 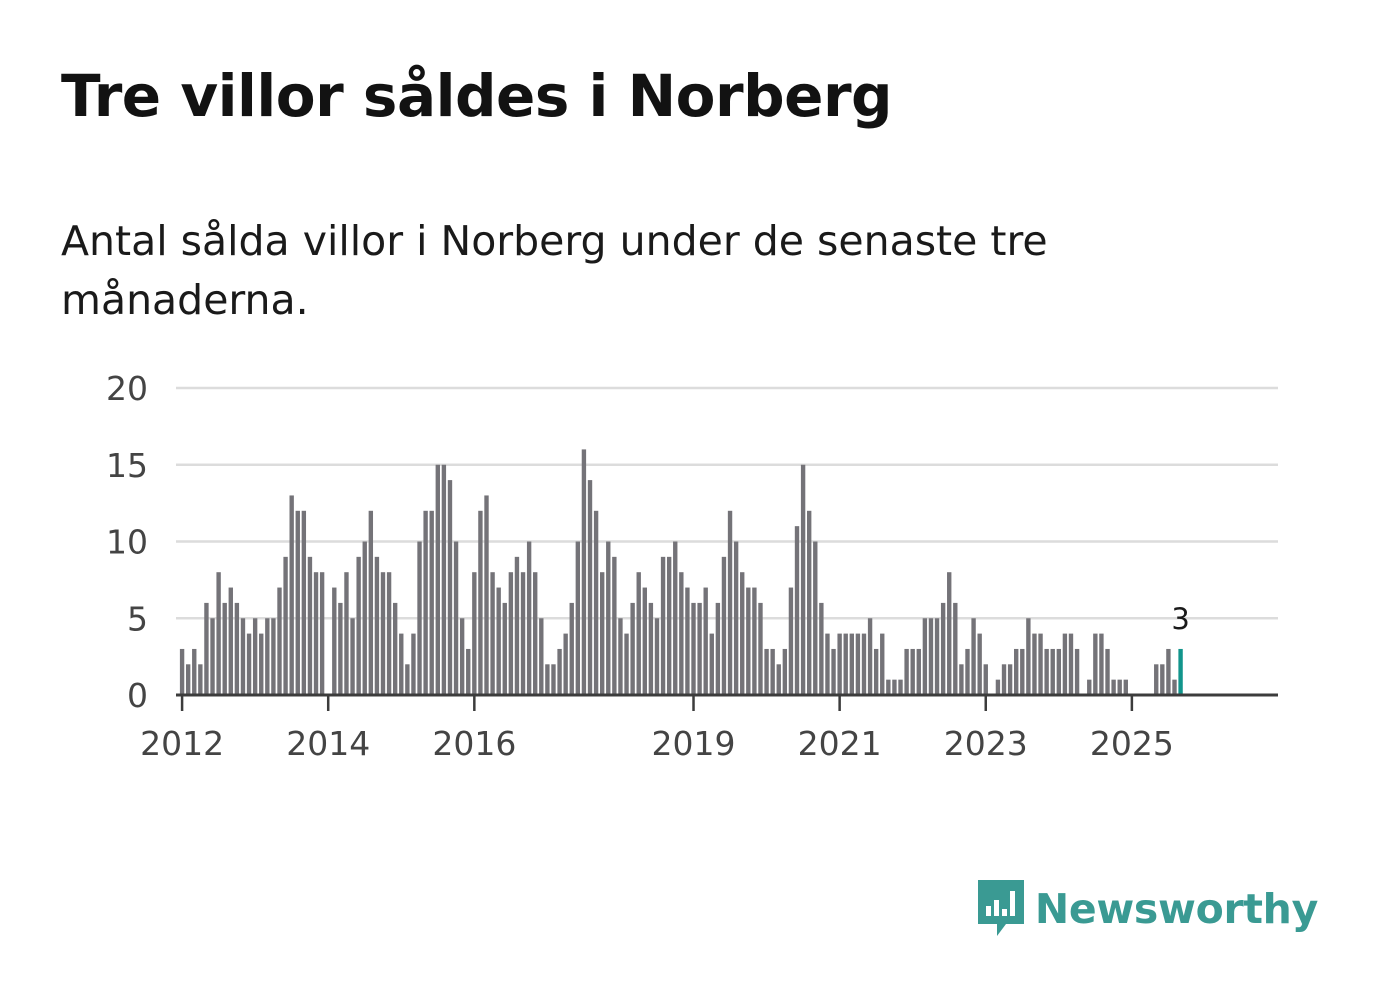 What do you see at coordinates (840, 743) in the screenshot?
I see `x-tick-label: 2021` at bounding box center [840, 743].